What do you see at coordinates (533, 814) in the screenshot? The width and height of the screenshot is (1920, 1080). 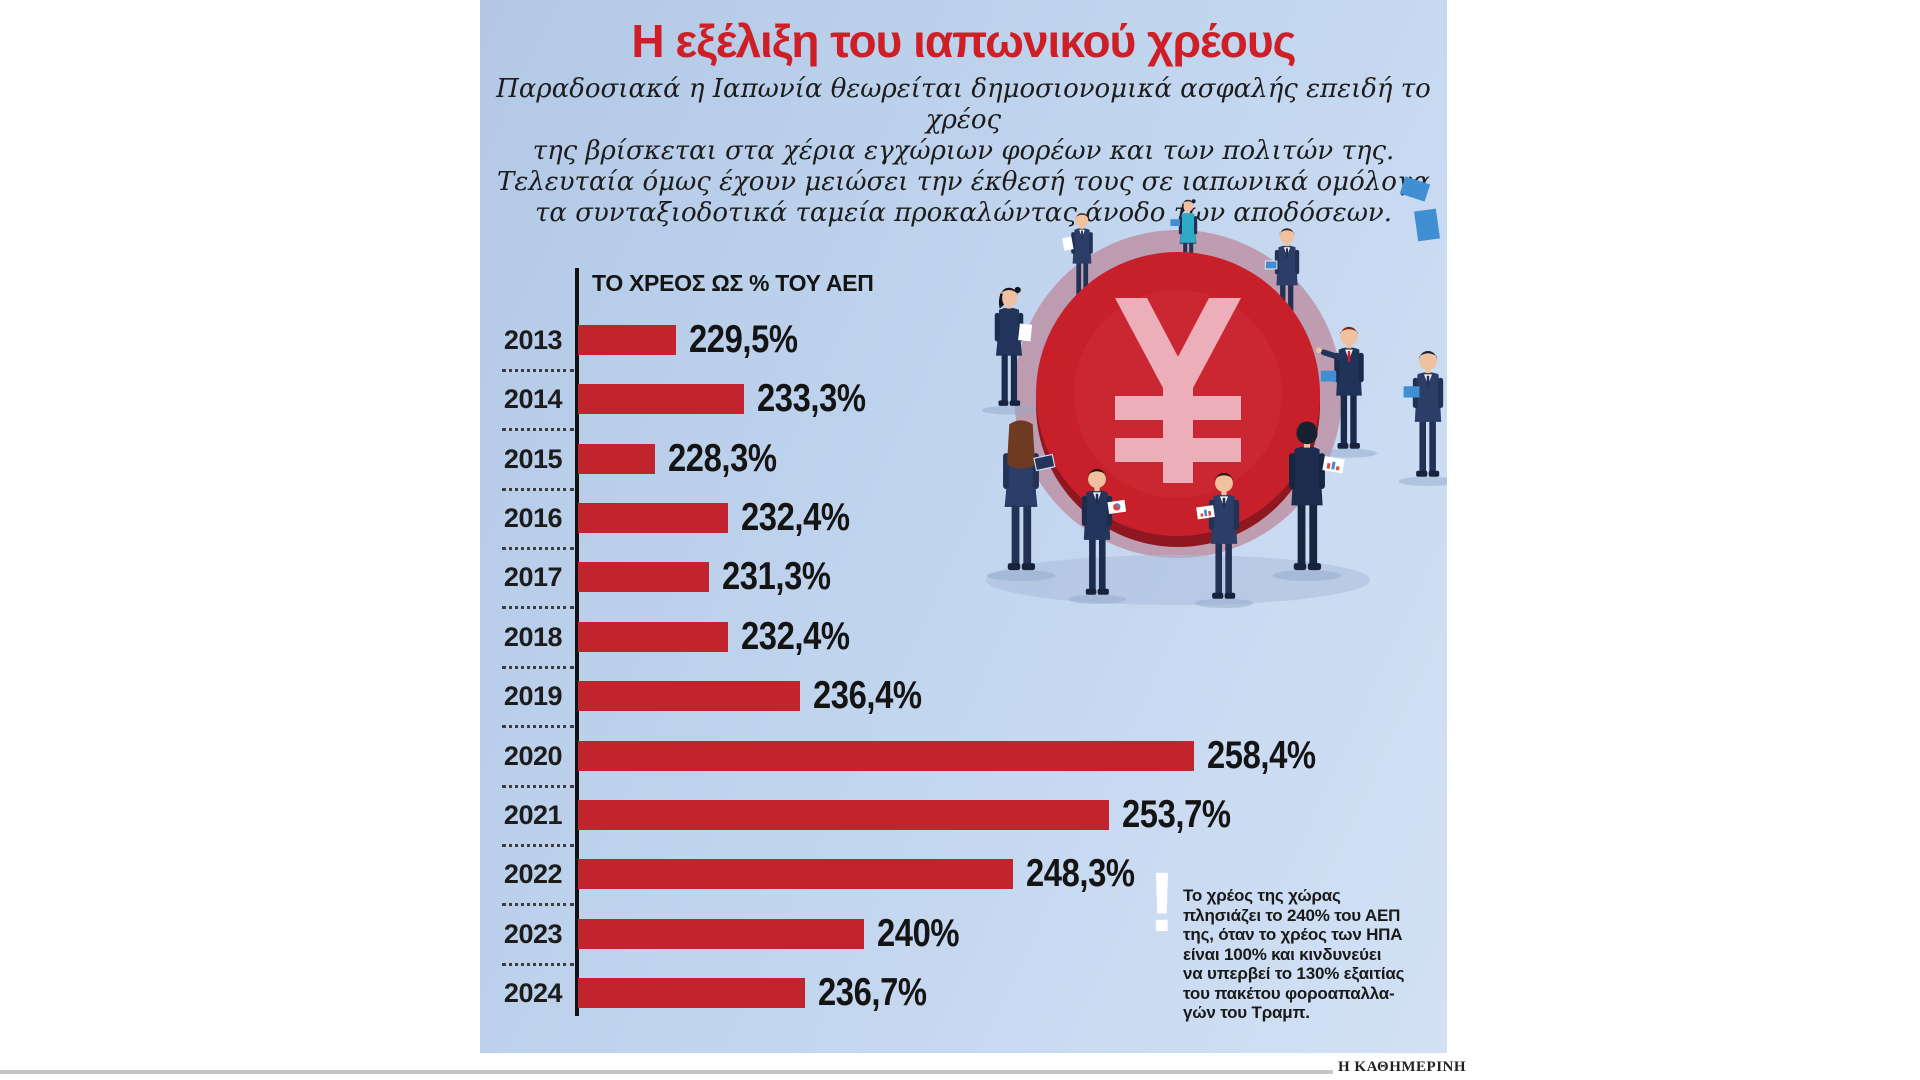 I see `year-label: 2021` at bounding box center [533, 814].